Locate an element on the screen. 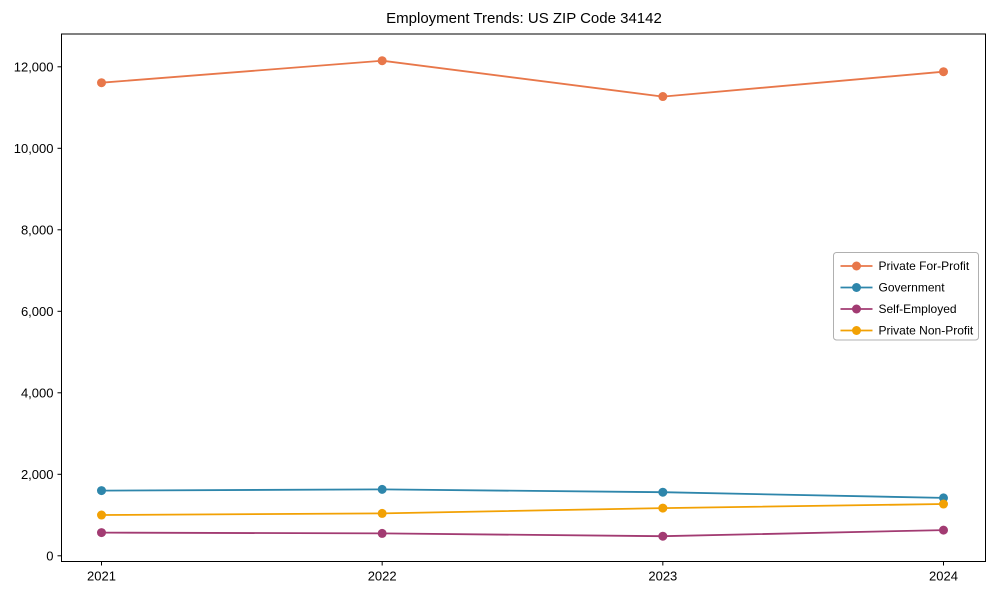  legend-item-label: Private For-Profit is located at coordinates (924, 266).